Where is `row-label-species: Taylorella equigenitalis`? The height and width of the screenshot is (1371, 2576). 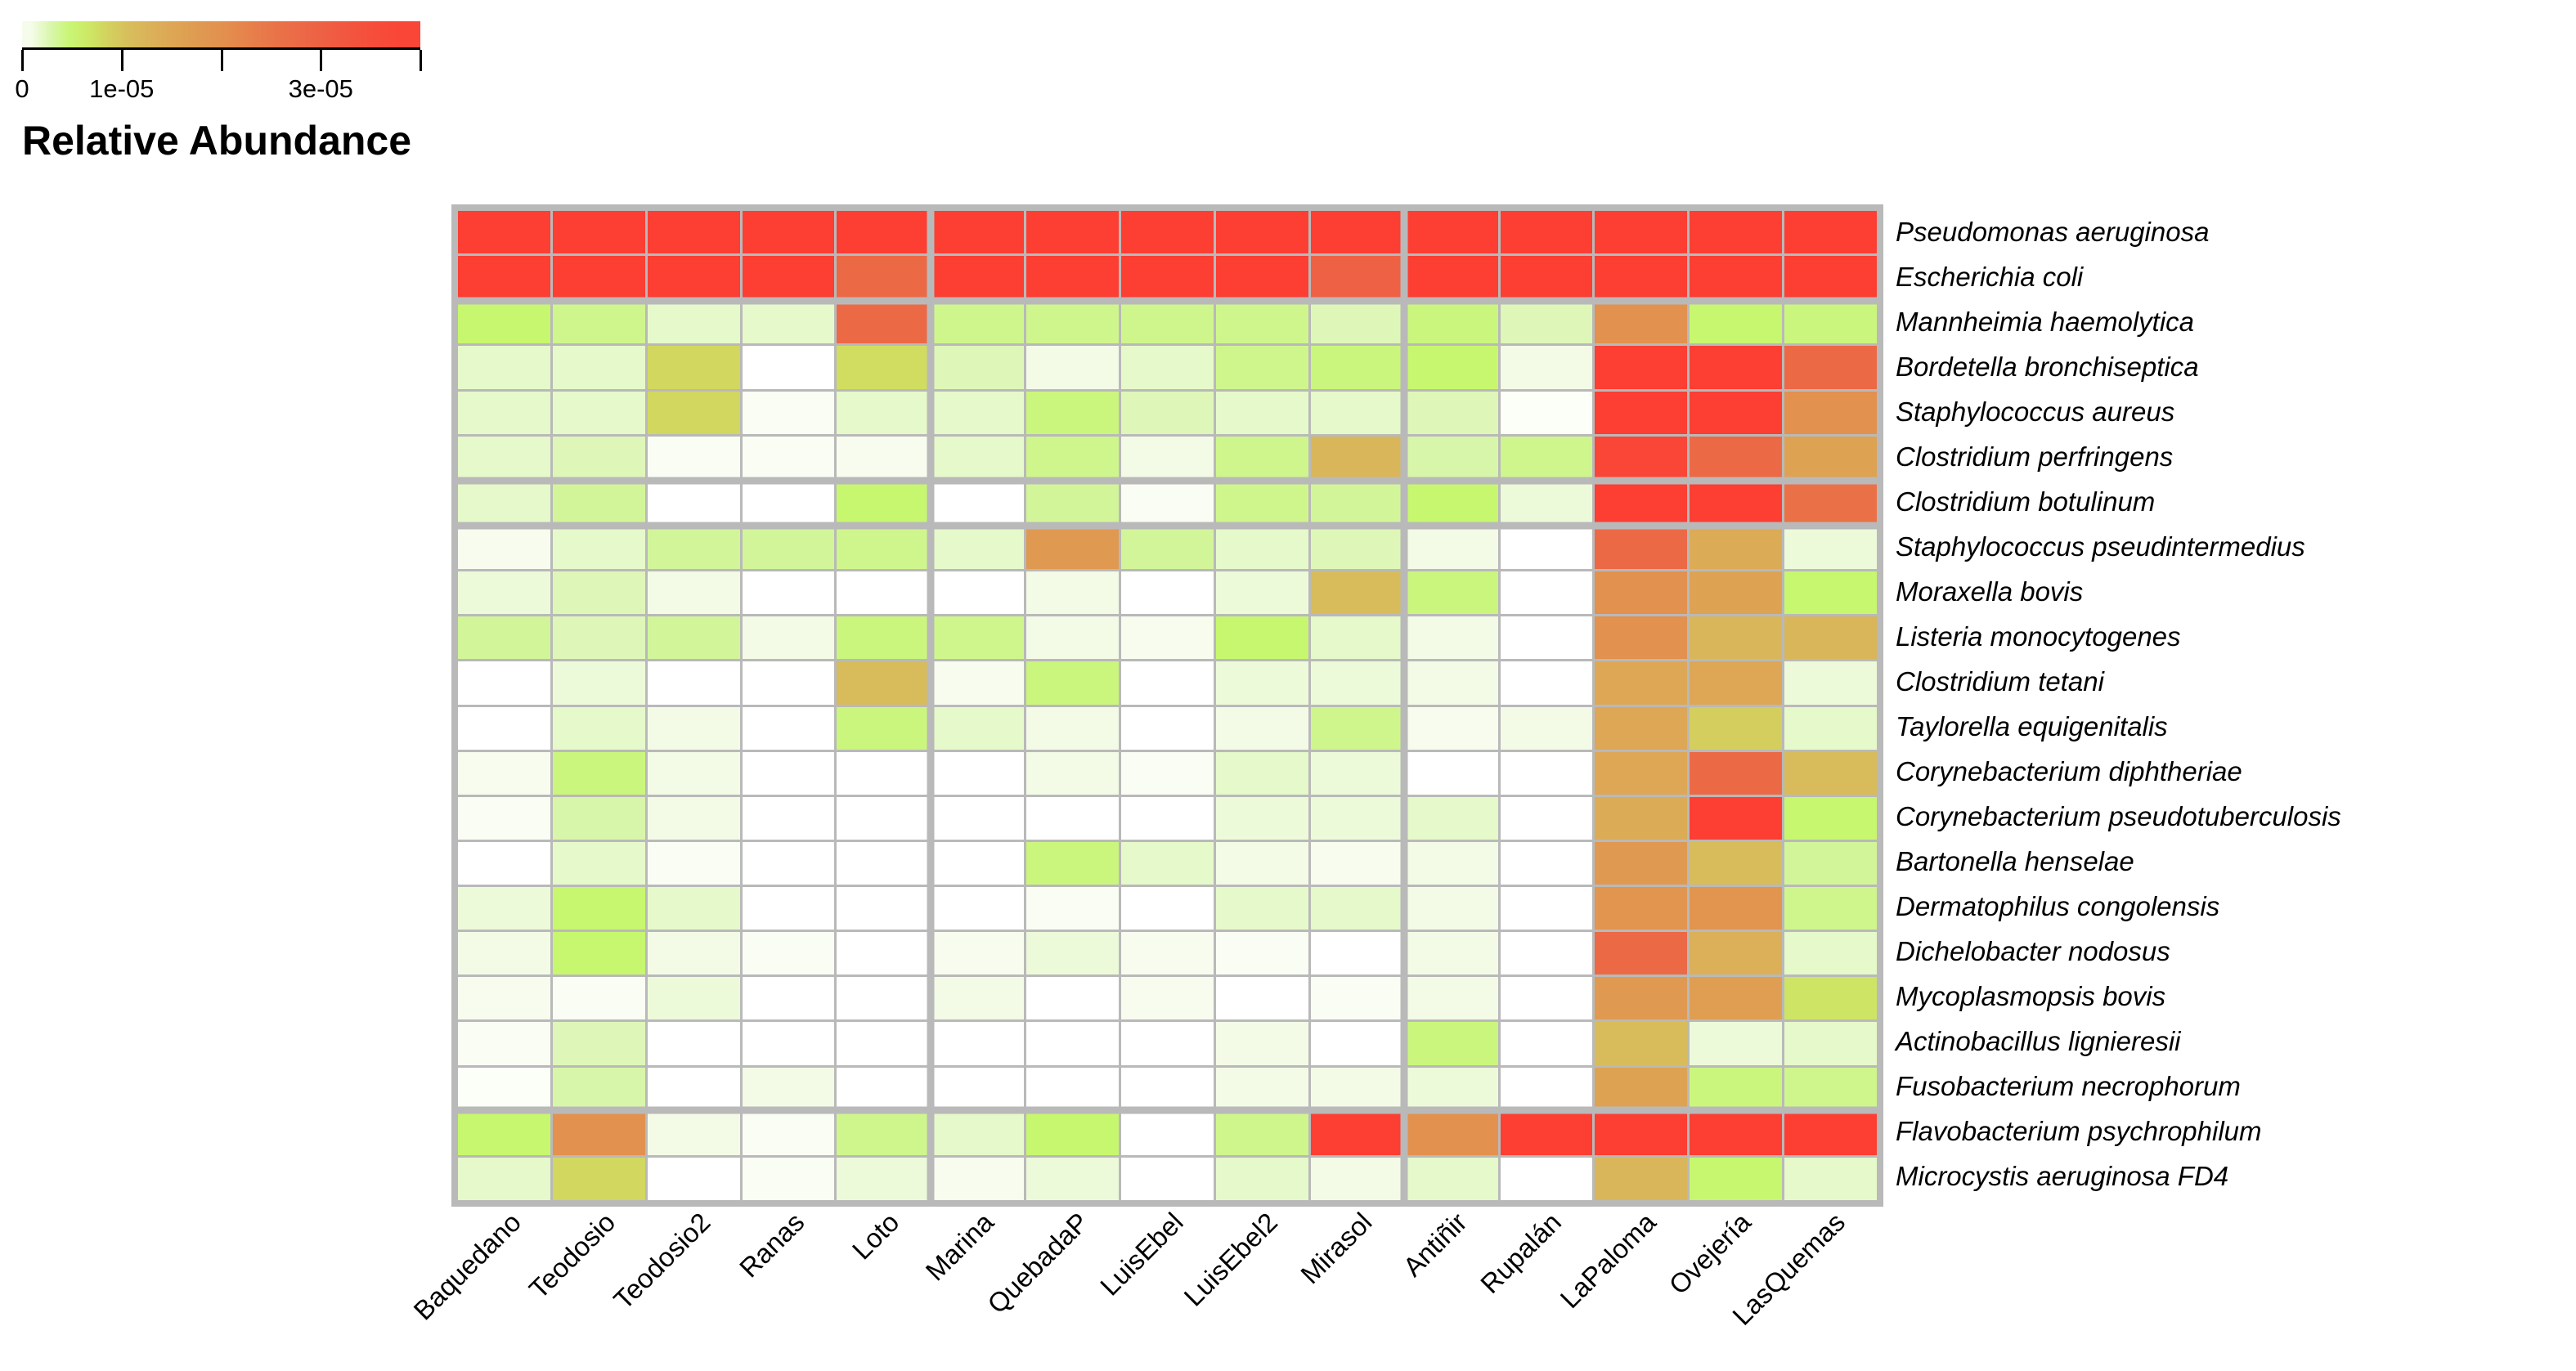
row-label-species: Taylorella equigenitalis is located at coordinates (2032, 726).